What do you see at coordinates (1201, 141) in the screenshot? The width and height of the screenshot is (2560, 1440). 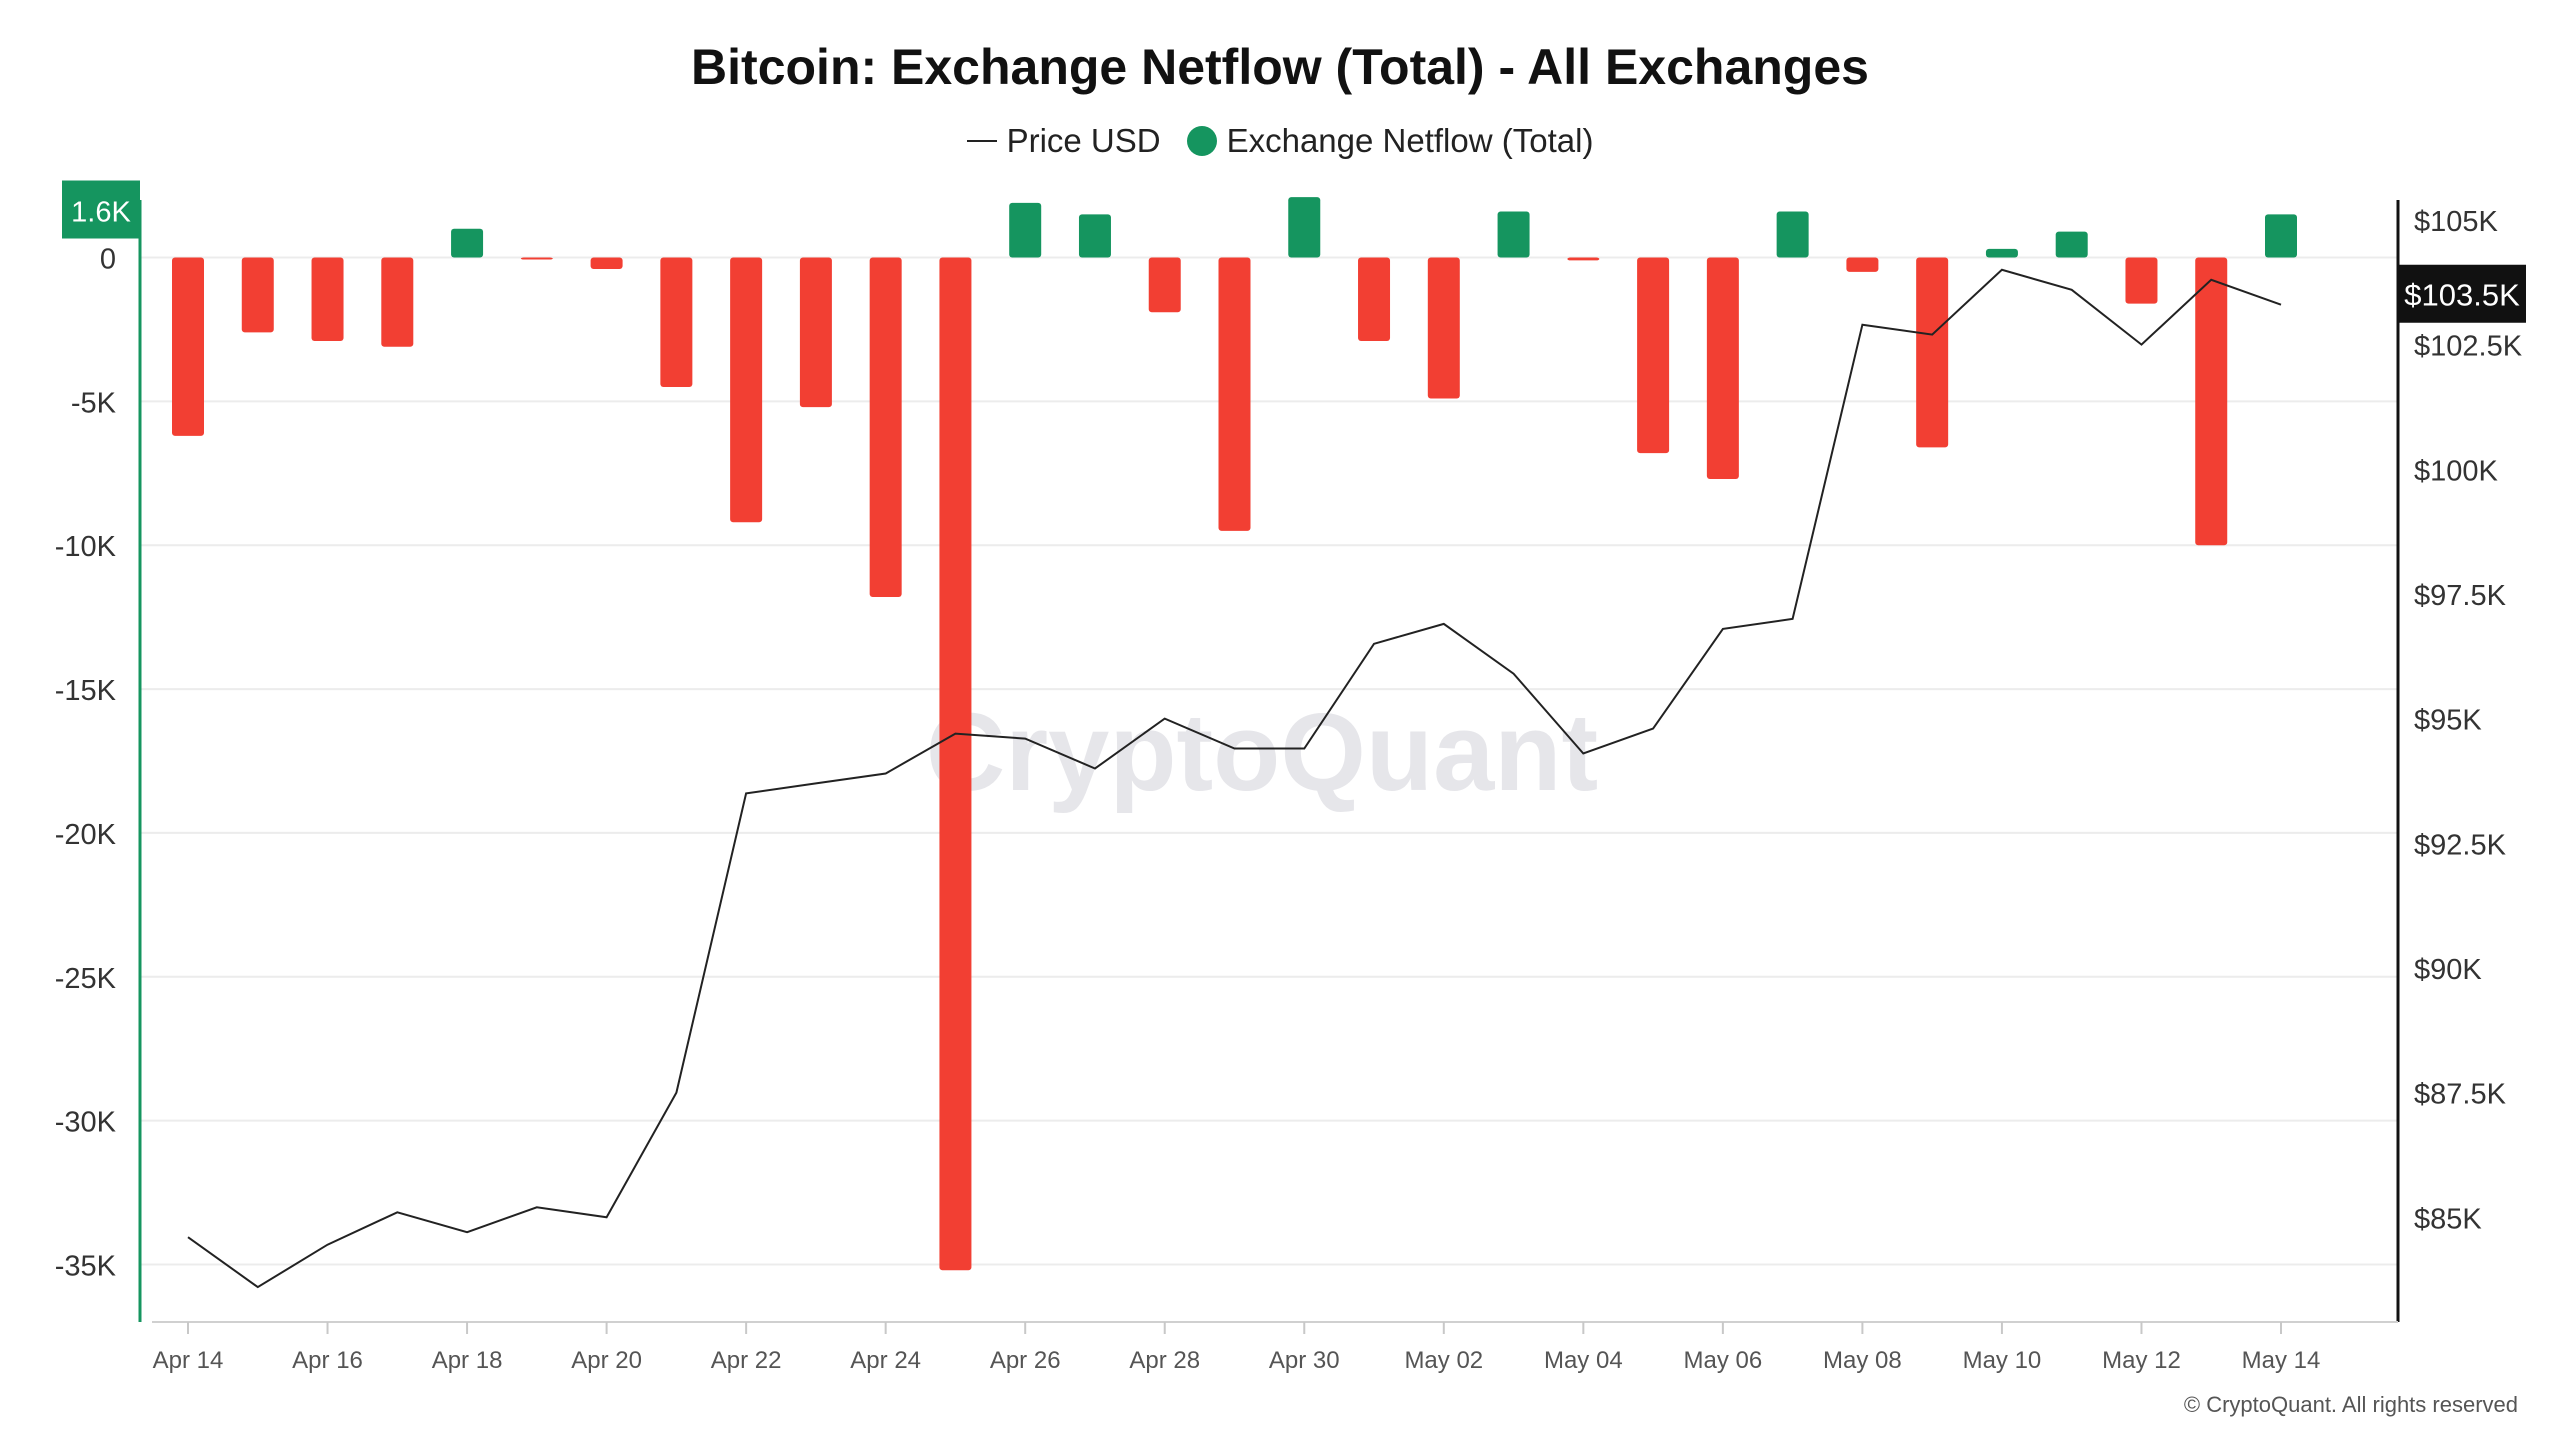 I see `dot-marker-icon` at bounding box center [1201, 141].